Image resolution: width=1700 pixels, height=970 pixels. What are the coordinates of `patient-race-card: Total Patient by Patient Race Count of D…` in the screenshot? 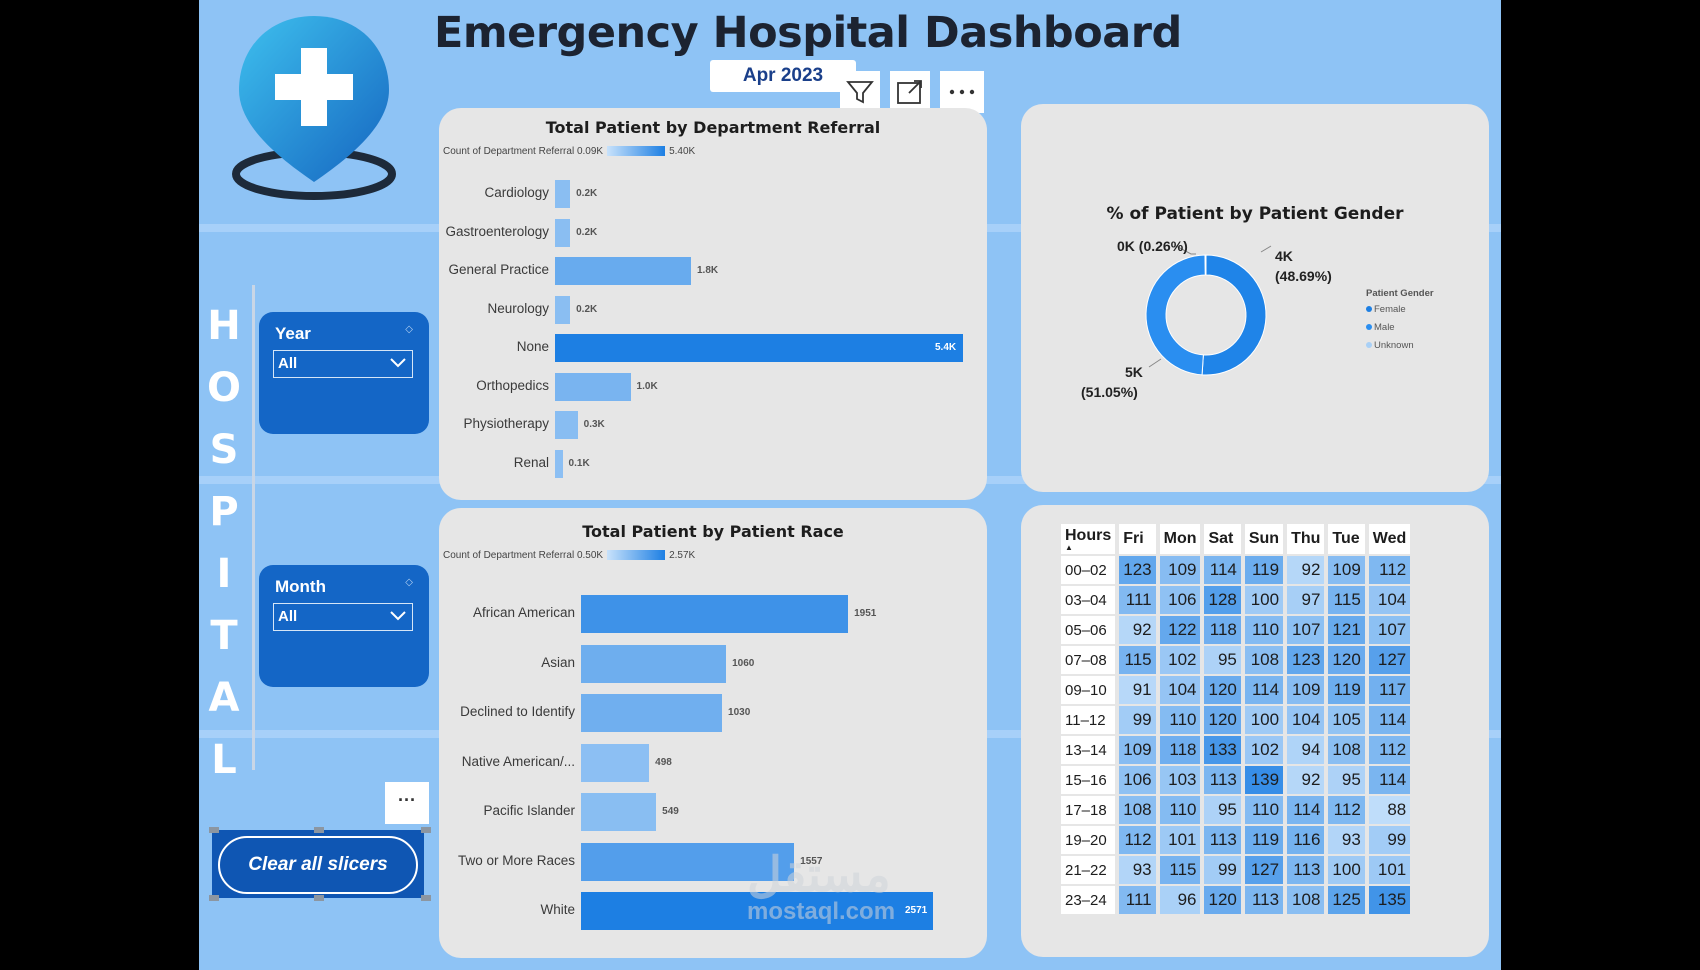 It's located at (713, 733).